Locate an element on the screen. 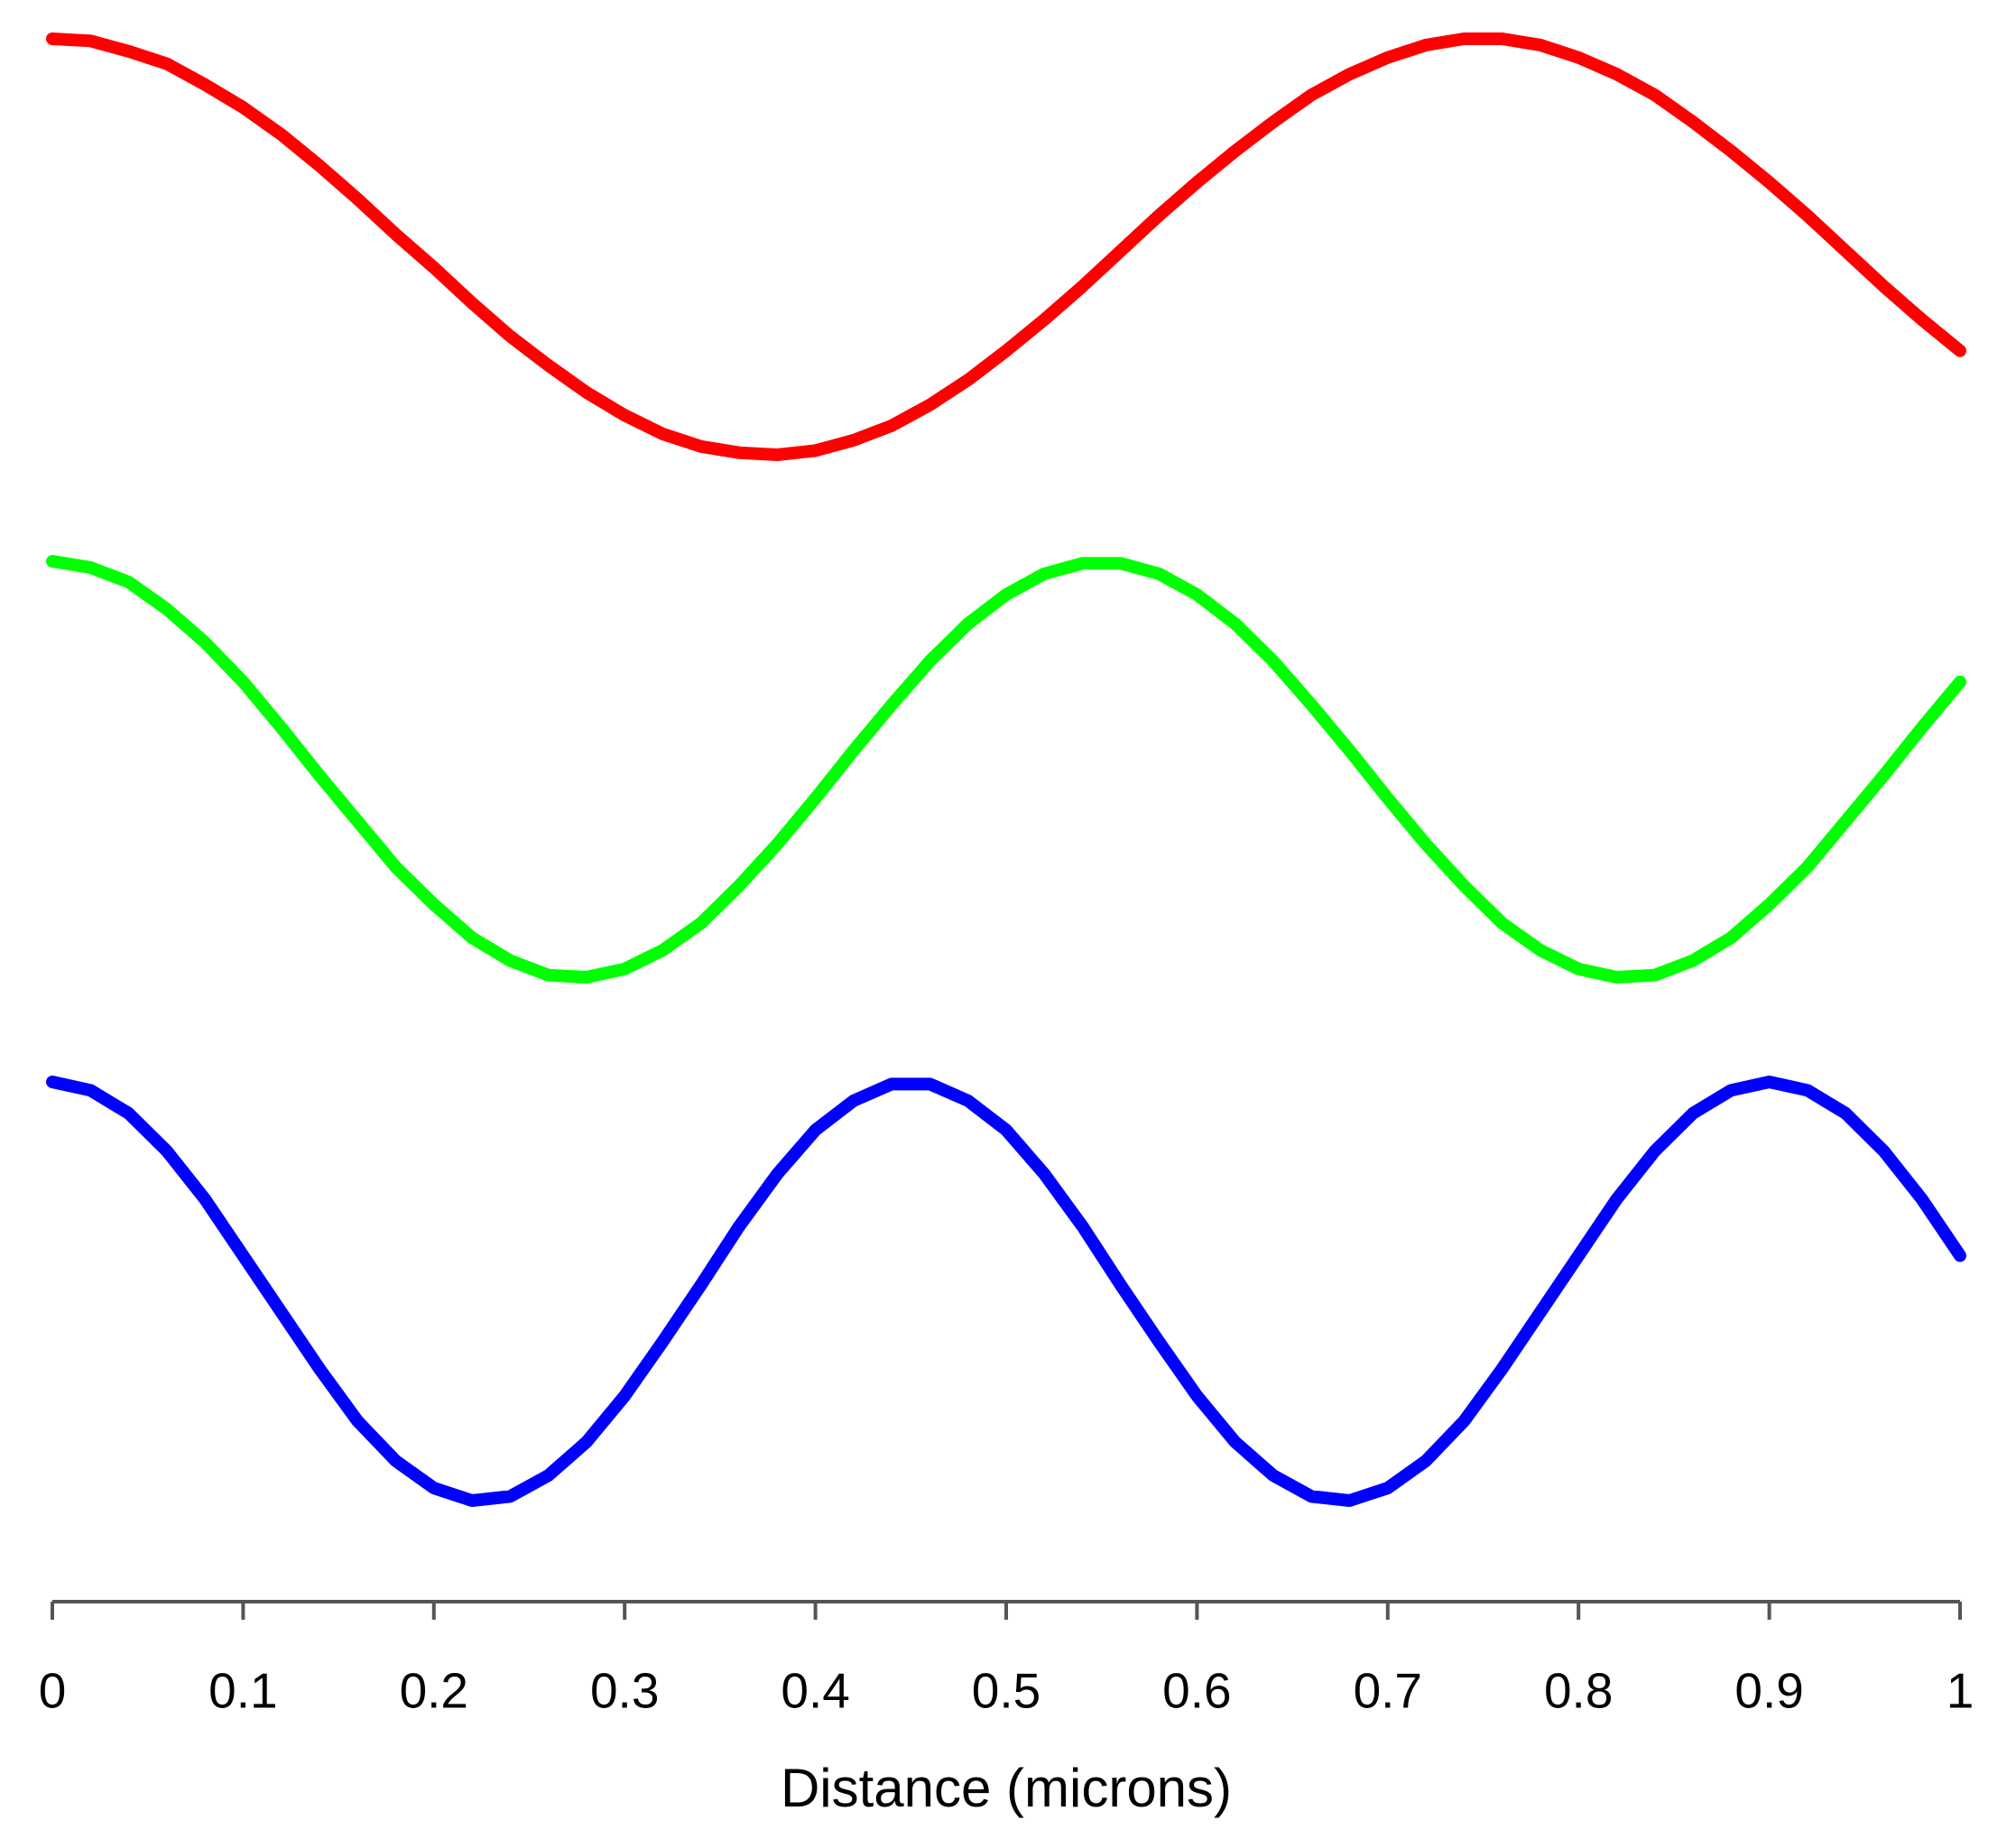  x-tick-label: 0 is located at coordinates (53, 1691).